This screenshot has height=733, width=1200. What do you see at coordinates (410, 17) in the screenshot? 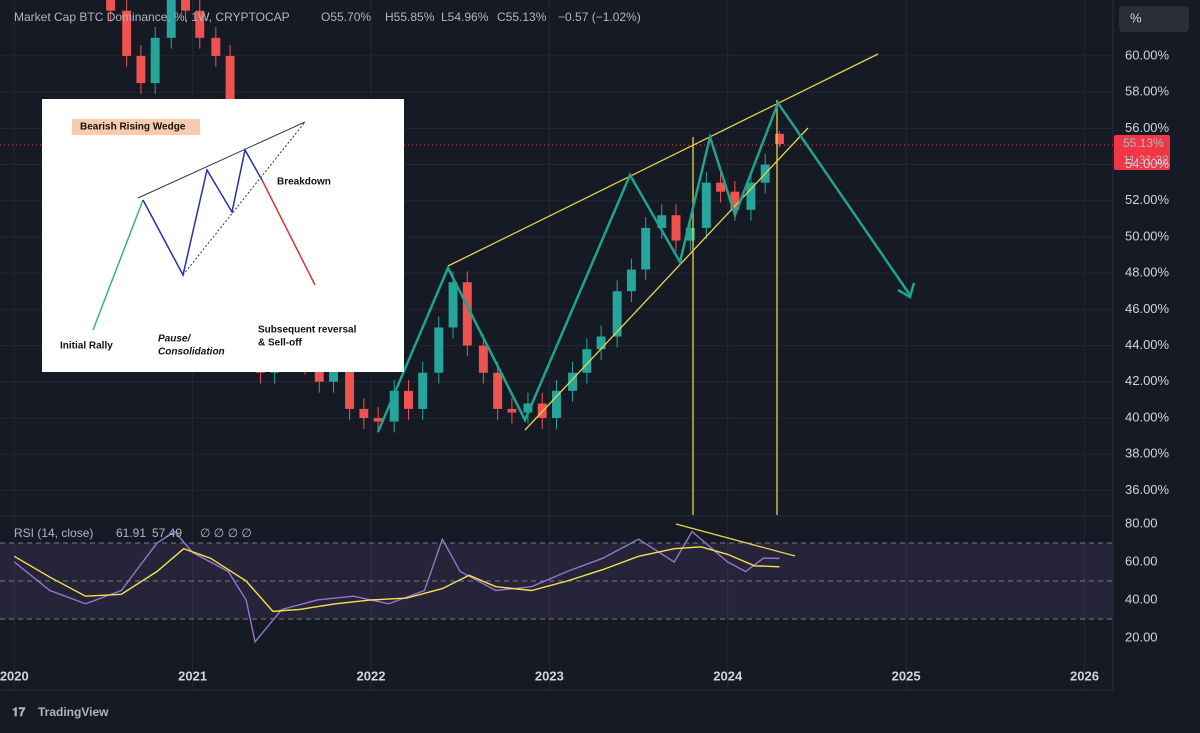
I see `ohlc: H55.85%` at bounding box center [410, 17].